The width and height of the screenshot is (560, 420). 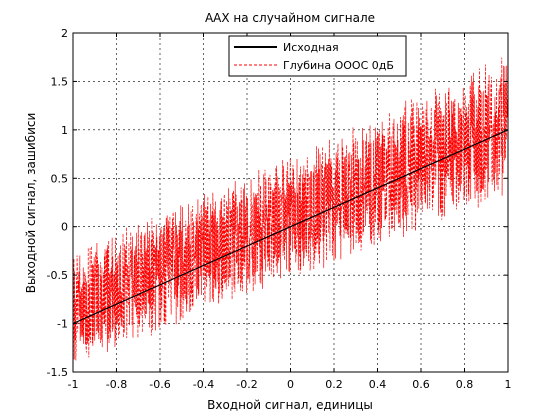 I want to click on x-tick-label: 0.2, so click(x=334, y=384).